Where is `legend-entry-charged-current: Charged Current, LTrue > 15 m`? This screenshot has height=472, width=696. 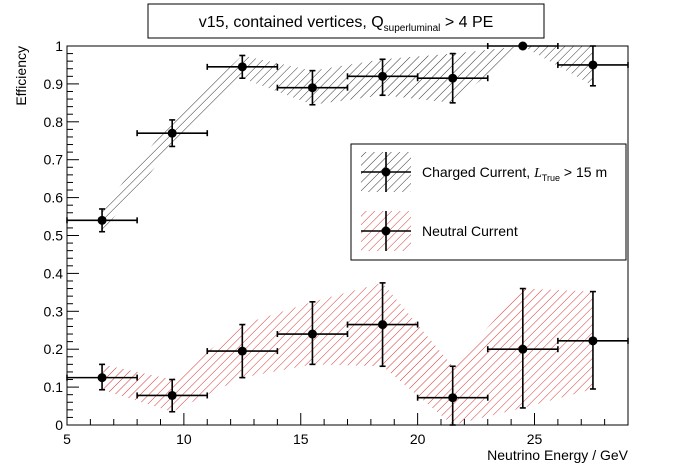
legend-entry-charged-current: Charged Current, LTrue > 15 m is located at coordinates (484, 172).